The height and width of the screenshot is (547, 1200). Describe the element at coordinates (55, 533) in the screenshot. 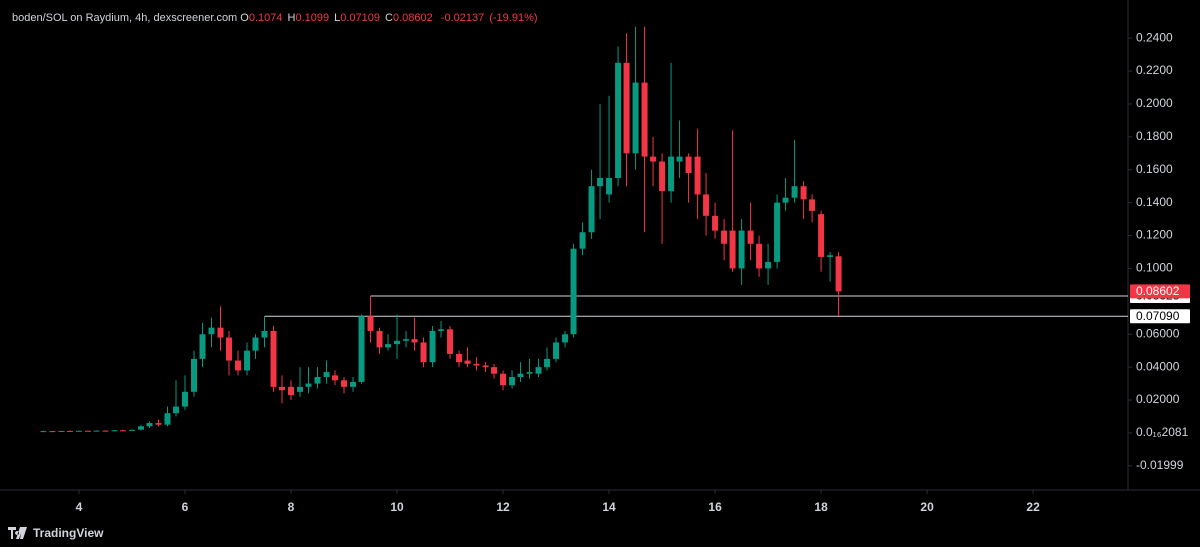

I see `footer: TradingView` at that location.